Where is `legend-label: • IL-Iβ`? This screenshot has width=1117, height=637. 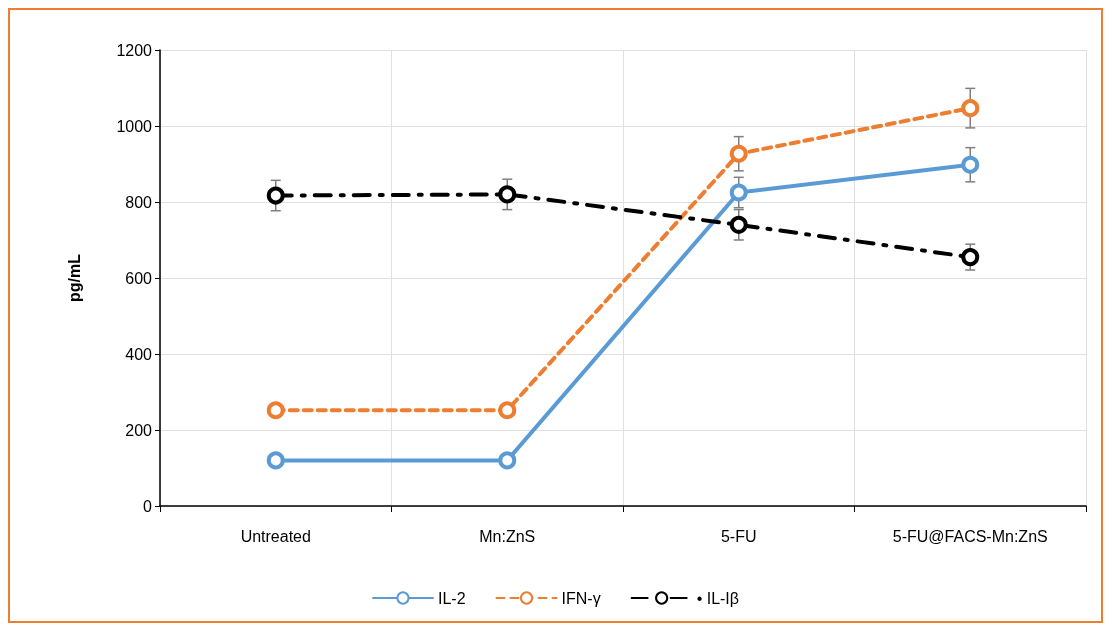 legend-label: • IL-Iβ is located at coordinates (718, 598).